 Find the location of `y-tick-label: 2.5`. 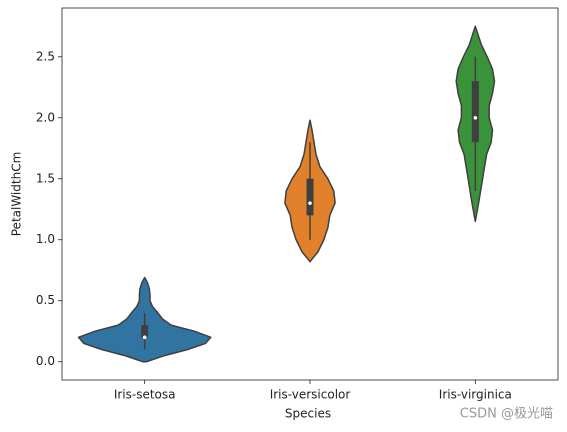

y-tick-label: 2.5 is located at coordinates (45, 56).